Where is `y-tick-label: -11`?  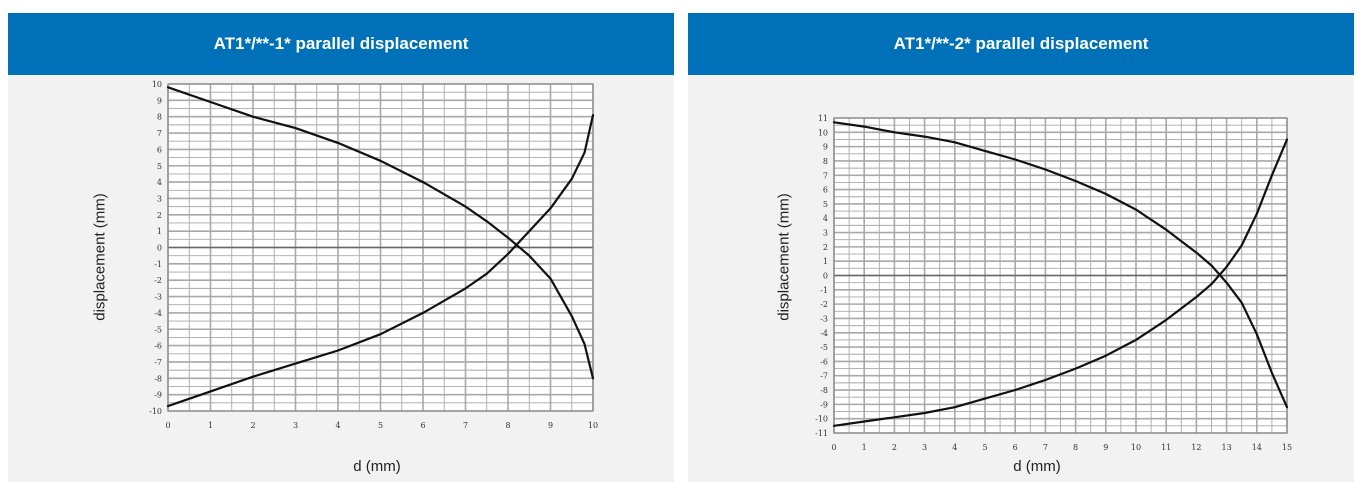 y-tick-label: -11 is located at coordinates (821, 433).